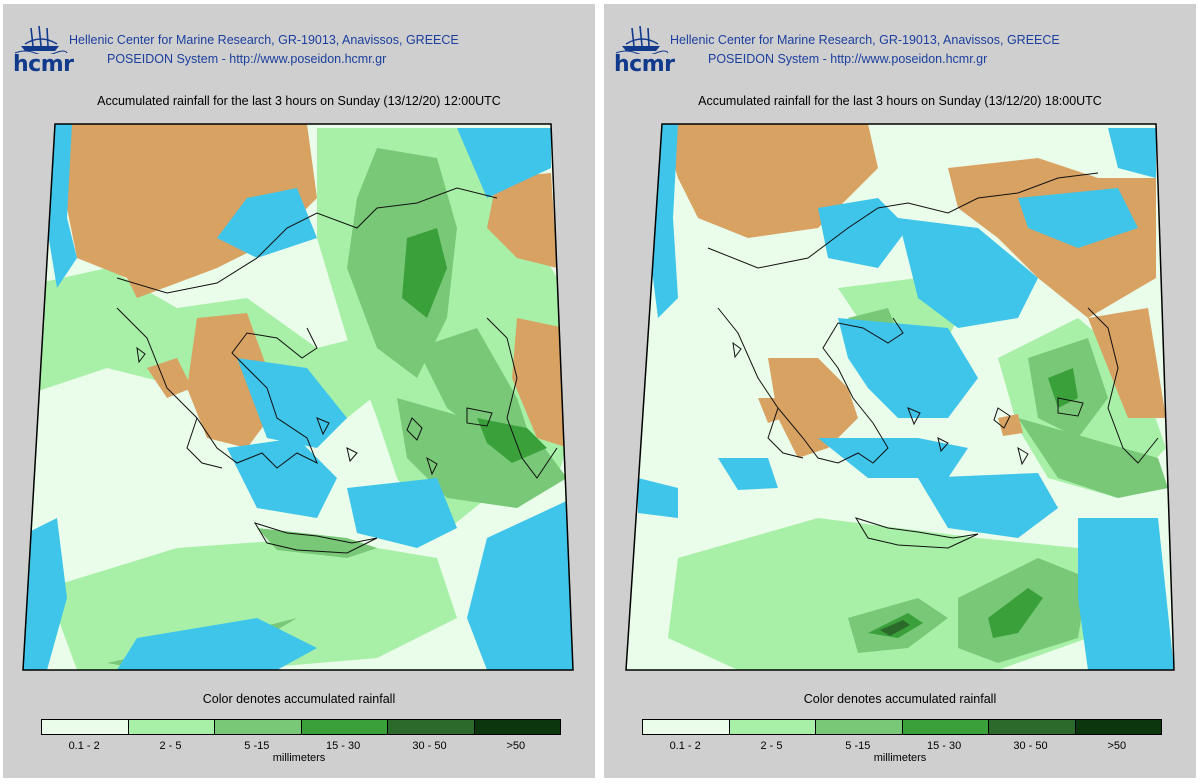  I want to click on rain-30-50-area, so click(895, 628).